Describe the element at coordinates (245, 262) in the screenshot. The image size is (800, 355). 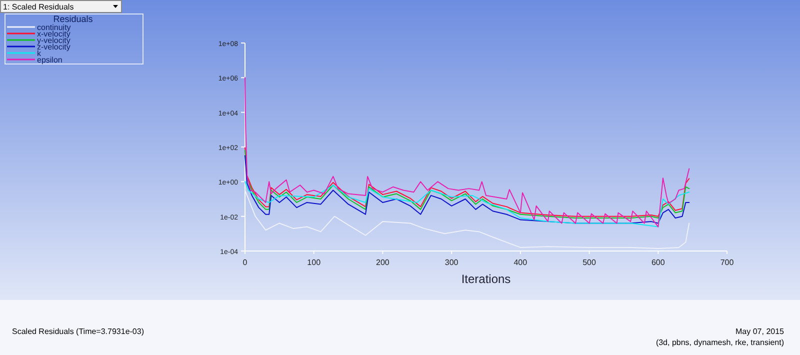
I see `x-tick-label: 0` at that location.